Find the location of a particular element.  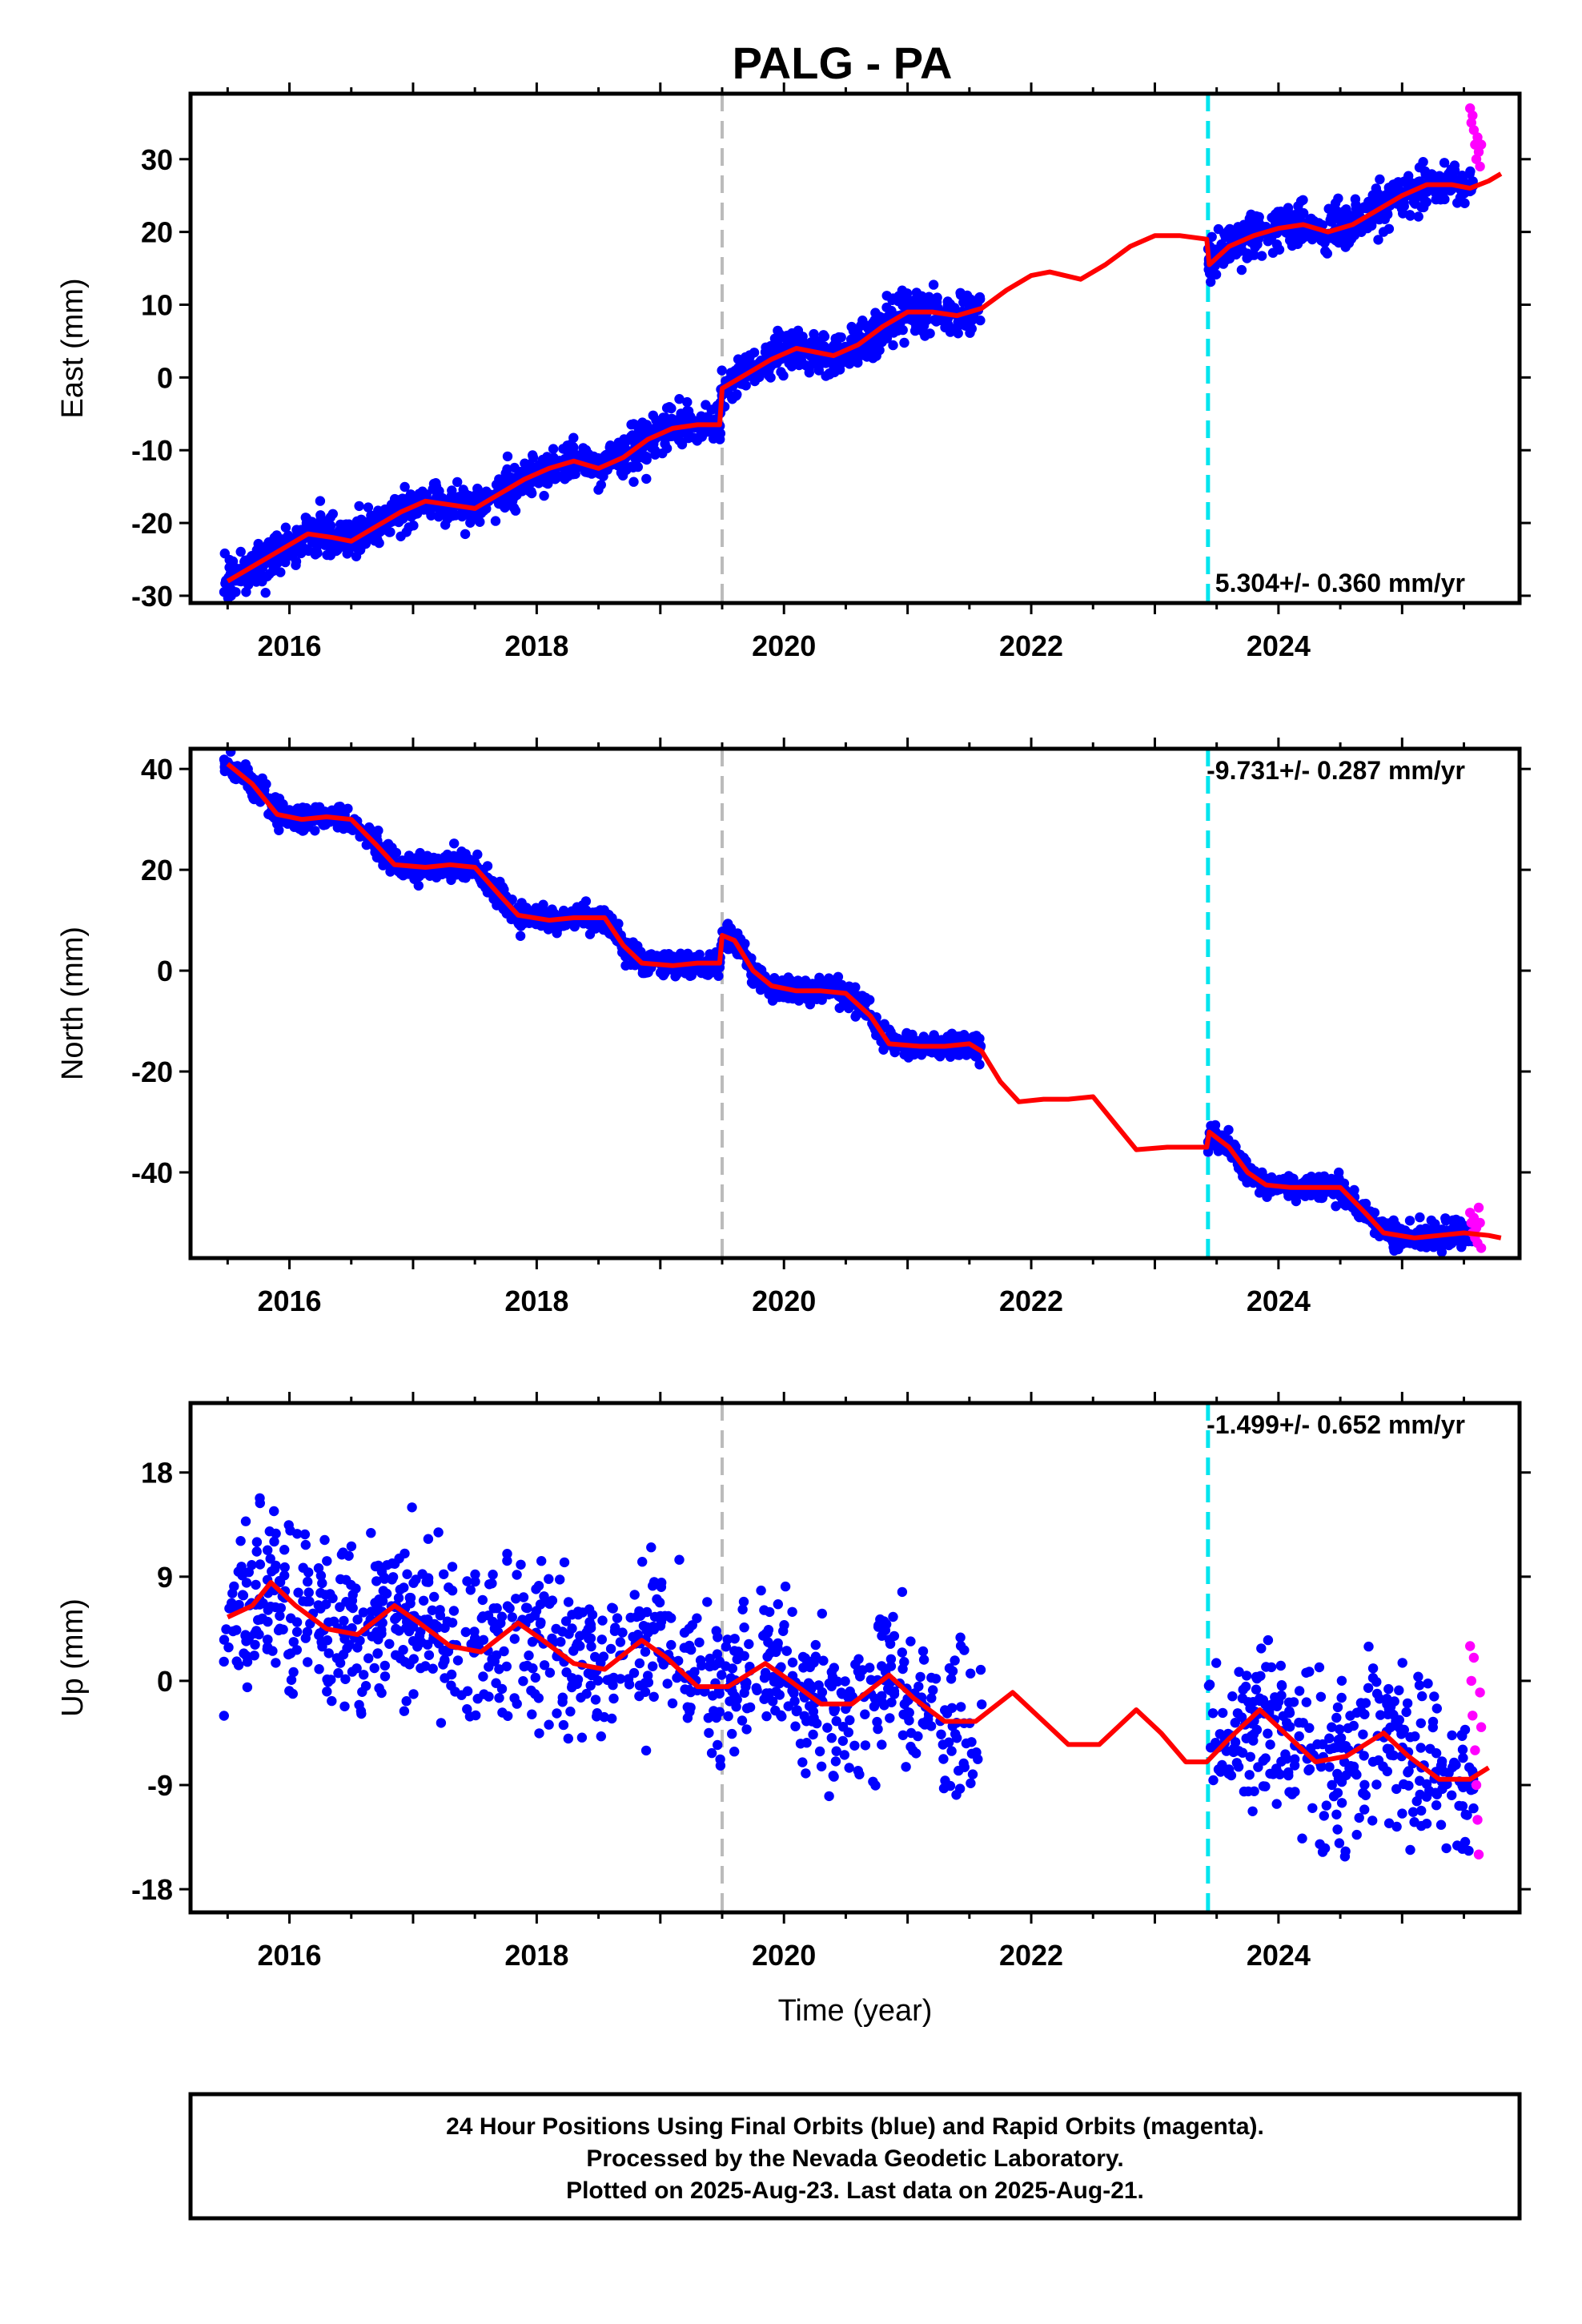

y-tick-label: 0 is located at coordinates (165, 377).